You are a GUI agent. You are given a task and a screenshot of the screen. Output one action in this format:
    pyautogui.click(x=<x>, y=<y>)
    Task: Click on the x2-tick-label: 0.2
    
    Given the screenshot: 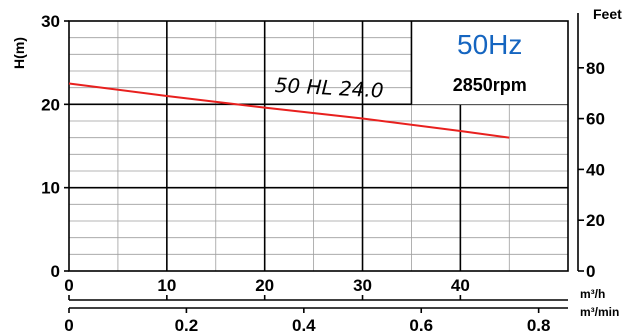 What is the action you would take?
    pyautogui.click(x=187, y=325)
    